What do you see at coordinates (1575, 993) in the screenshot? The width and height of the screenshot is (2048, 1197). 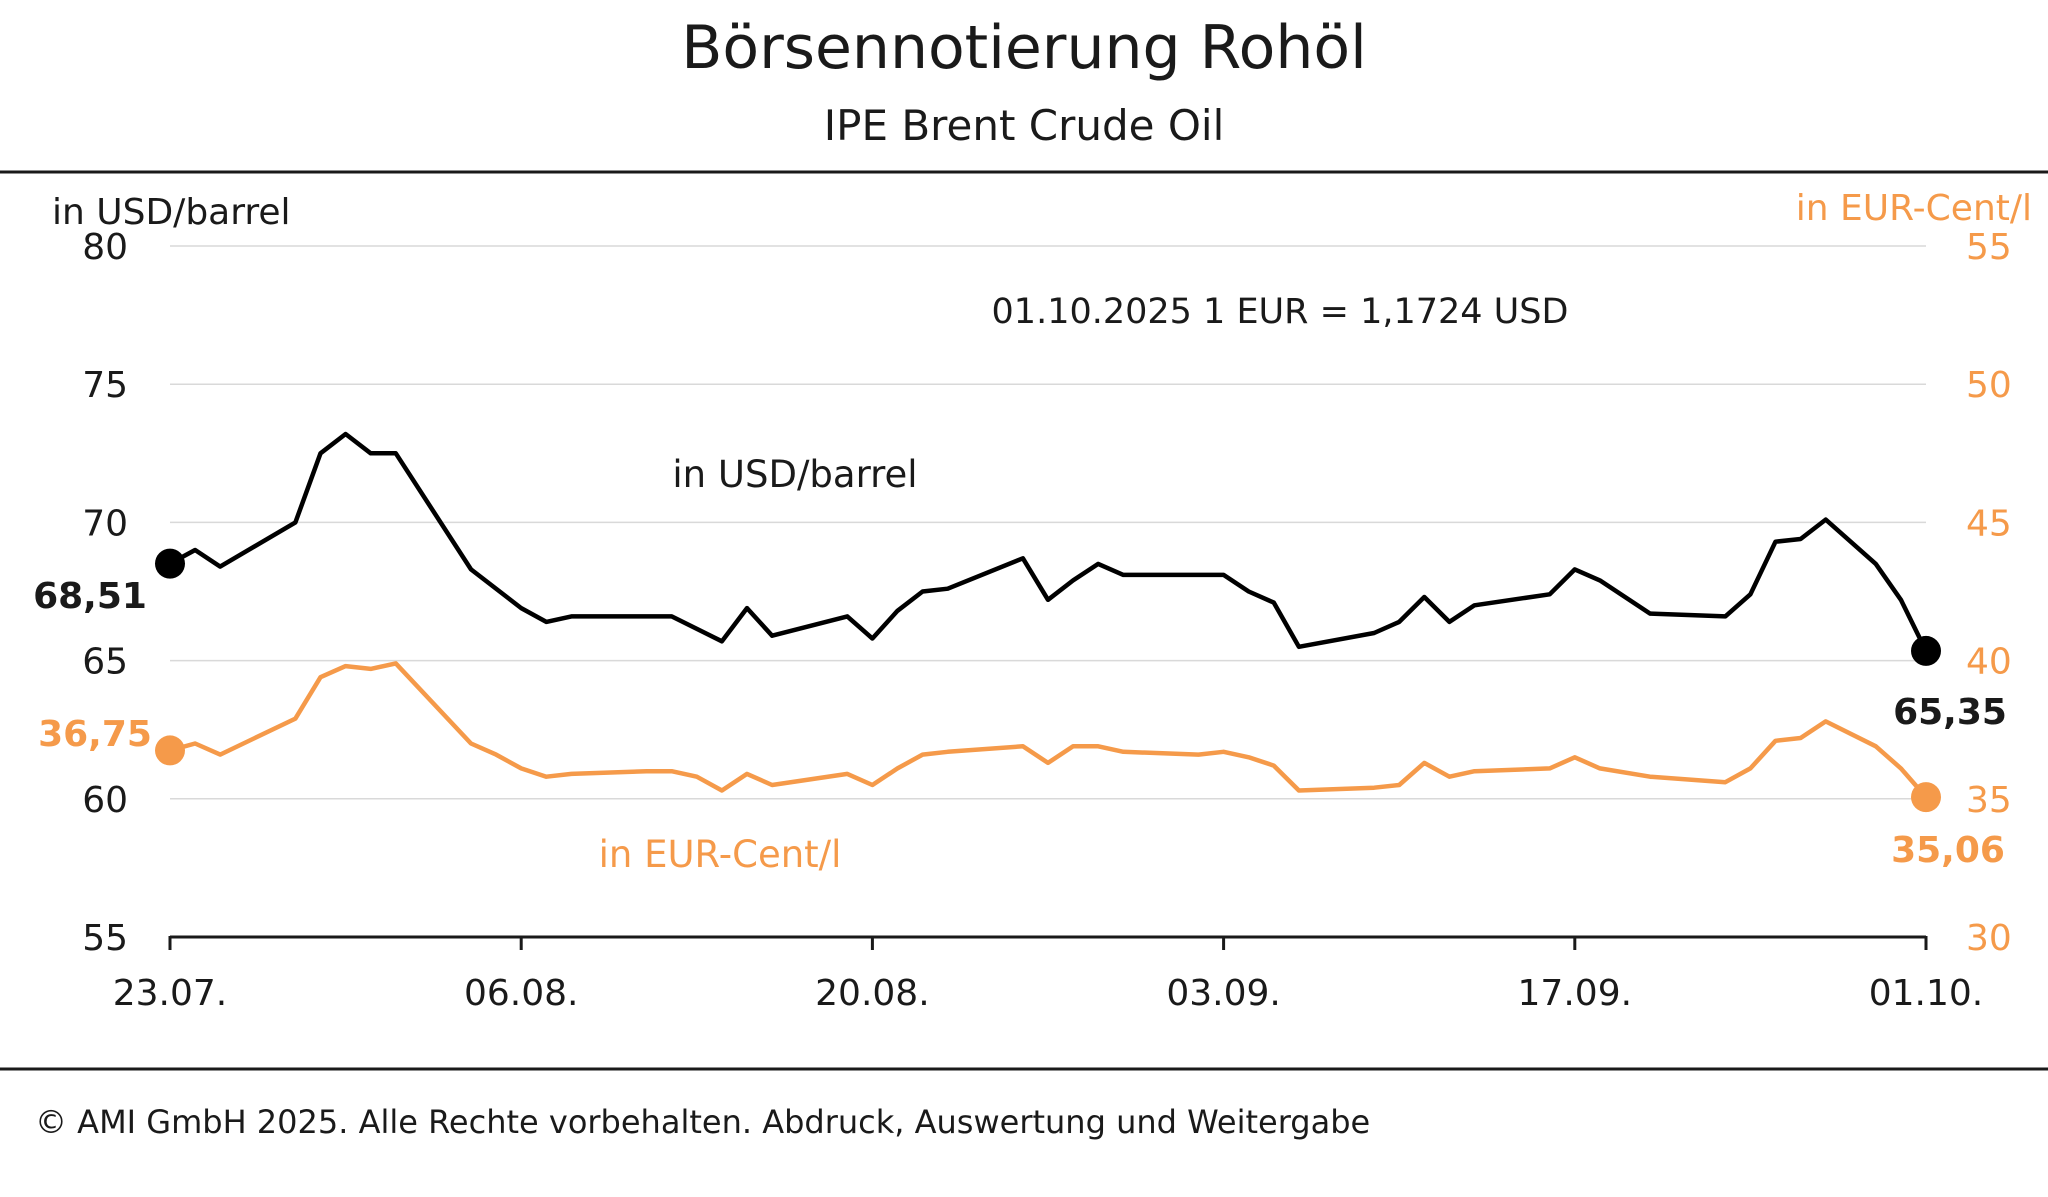 I see `x-tick-label: 17.09.` at bounding box center [1575, 993].